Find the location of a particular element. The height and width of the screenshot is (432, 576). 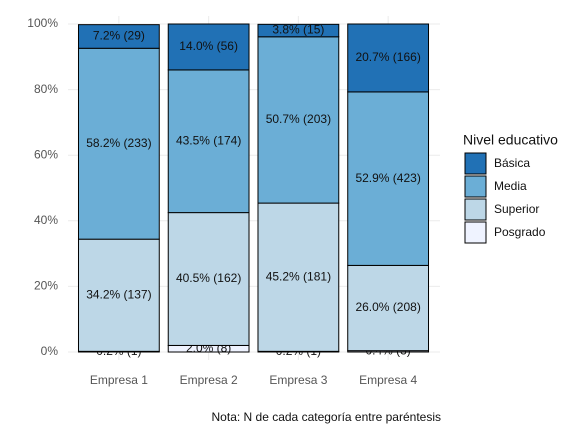

data-label: 52.9% (423) is located at coordinates (387, 178).